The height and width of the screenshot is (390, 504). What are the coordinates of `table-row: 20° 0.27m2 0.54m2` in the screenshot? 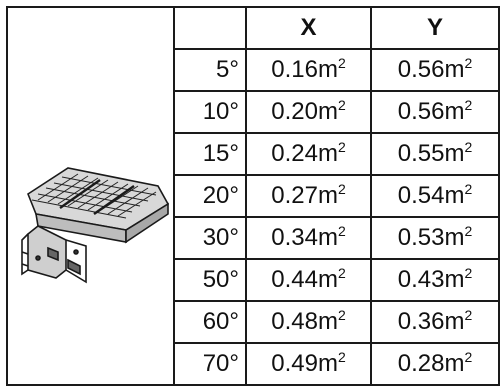 It's located at (336, 196).